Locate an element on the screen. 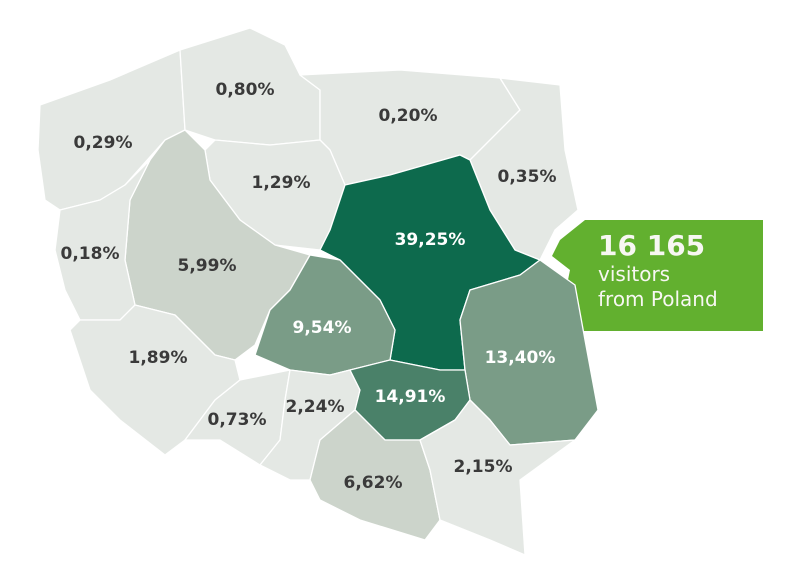  region-share-label: 9,54% is located at coordinates (322, 328).